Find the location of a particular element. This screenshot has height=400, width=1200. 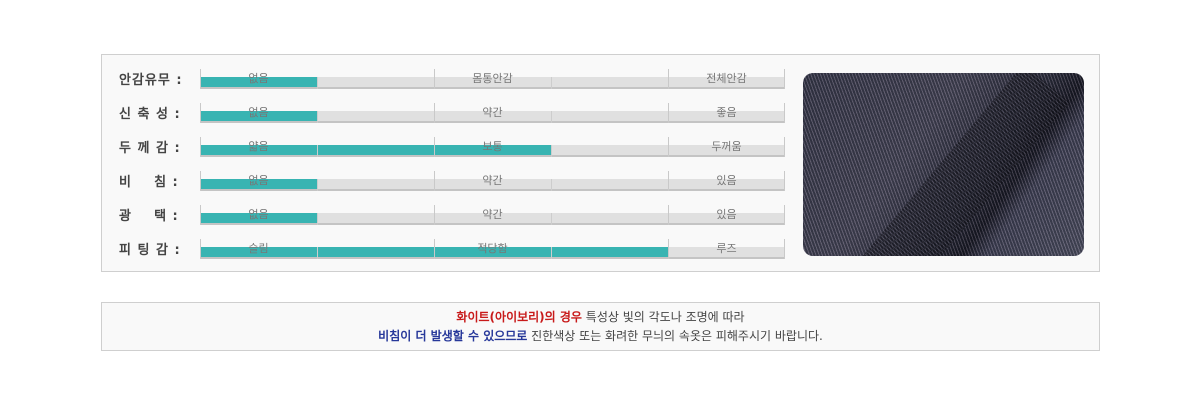

spec-row: 두 께 감 : 얇음 보통 두꺼움 is located at coordinates (452, 142).